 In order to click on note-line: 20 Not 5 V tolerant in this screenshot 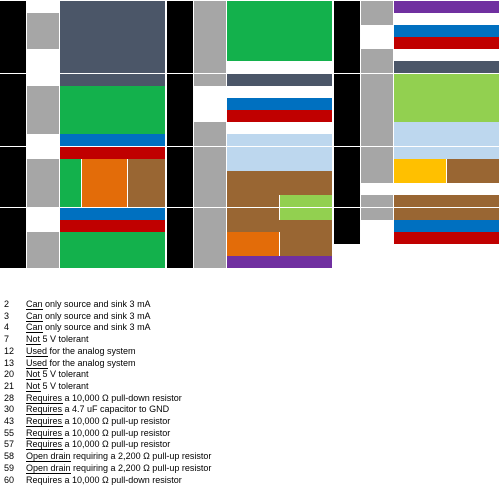, I will do `click(250, 374)`.